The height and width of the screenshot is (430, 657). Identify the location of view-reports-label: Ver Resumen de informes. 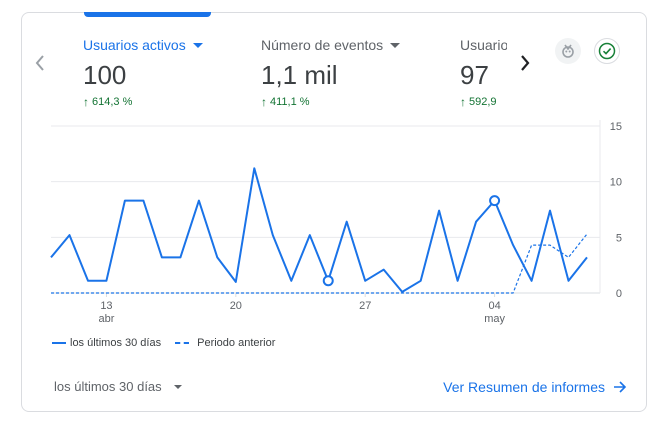
(524, 387).